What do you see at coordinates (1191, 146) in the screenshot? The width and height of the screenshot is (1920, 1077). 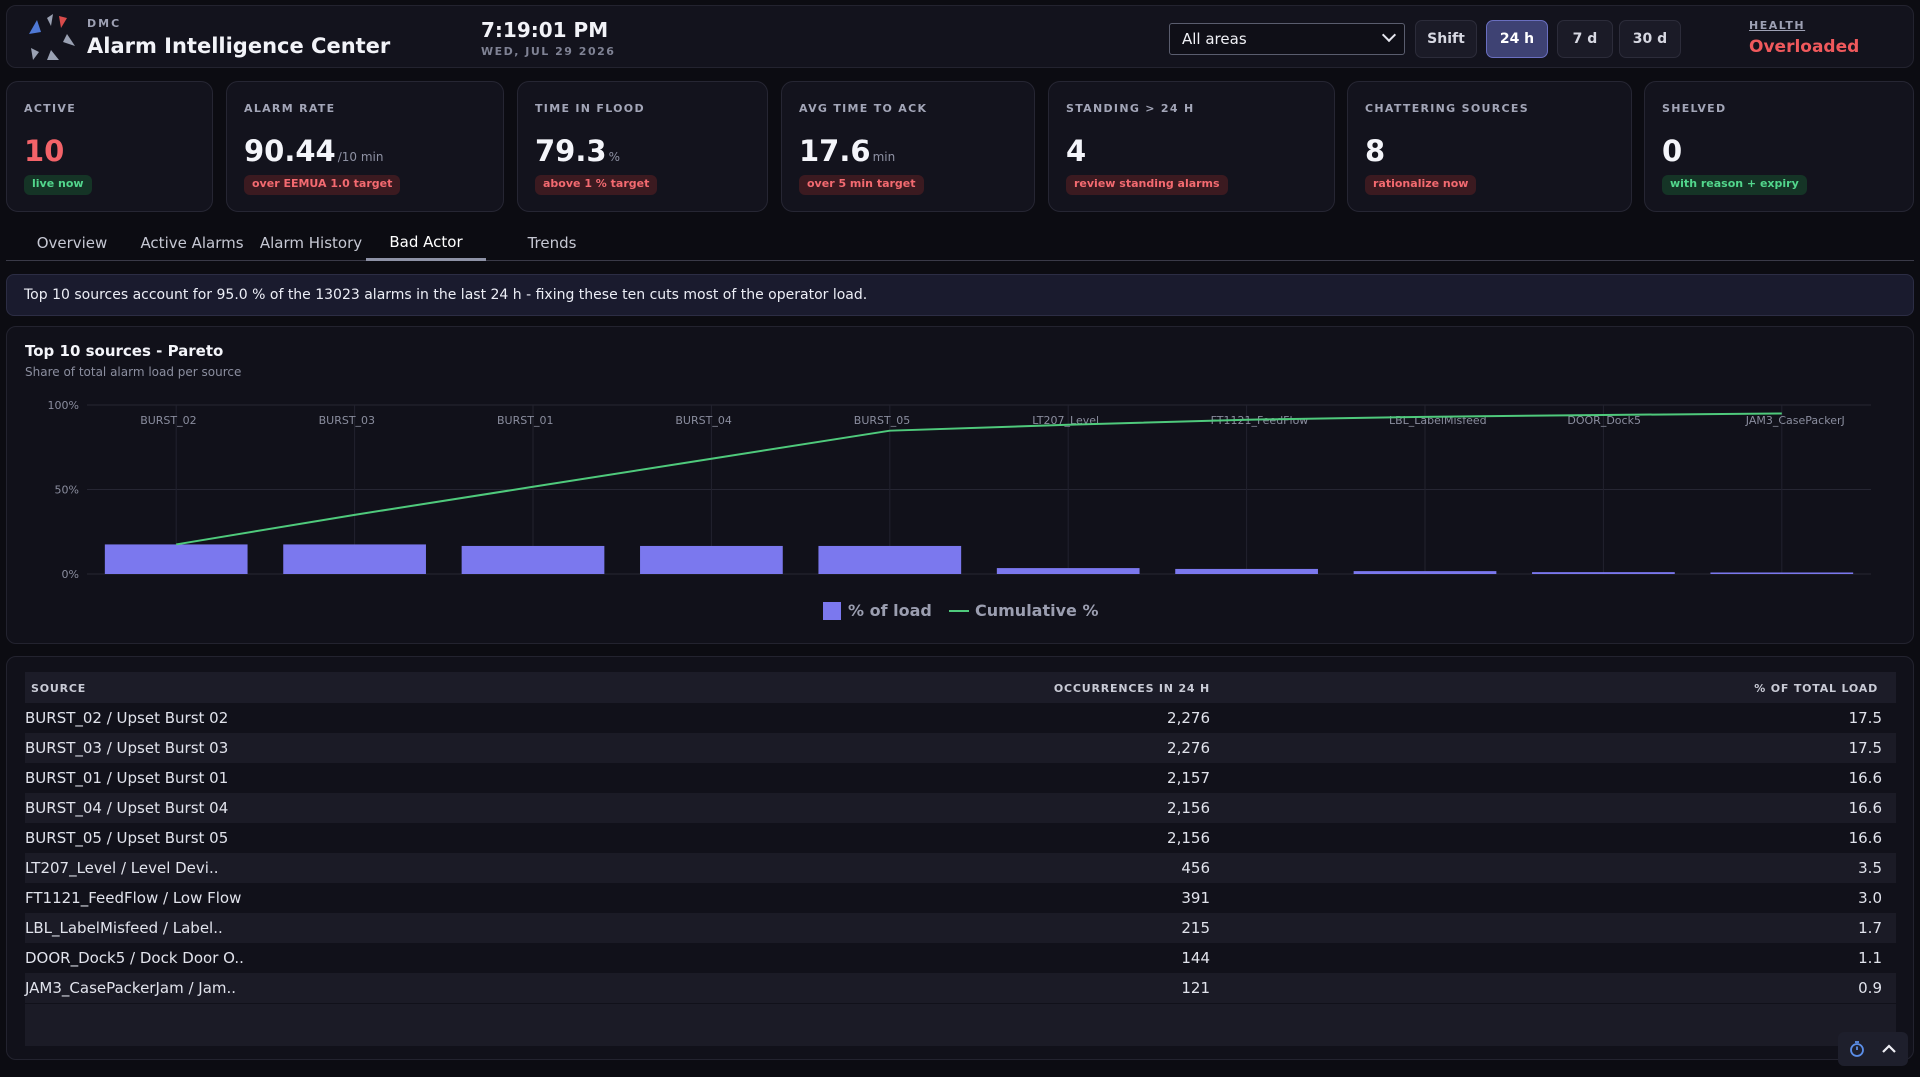 I see `kpi-card-standing: STANDING > 24 H 4 review standing alarms` at bounding box center [1191, 146].